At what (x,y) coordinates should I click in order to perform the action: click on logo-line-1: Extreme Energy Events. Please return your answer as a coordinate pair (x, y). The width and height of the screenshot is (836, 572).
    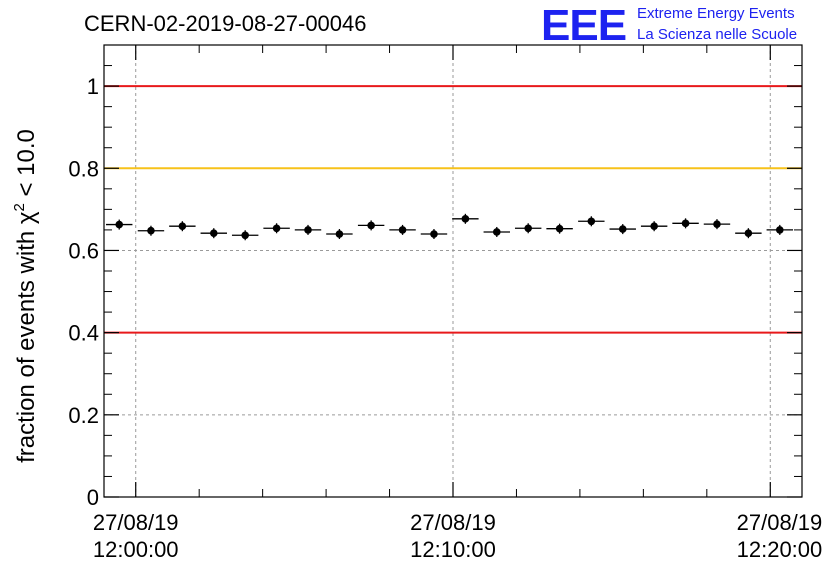
    Looking at the image, I should click on (716, 13).